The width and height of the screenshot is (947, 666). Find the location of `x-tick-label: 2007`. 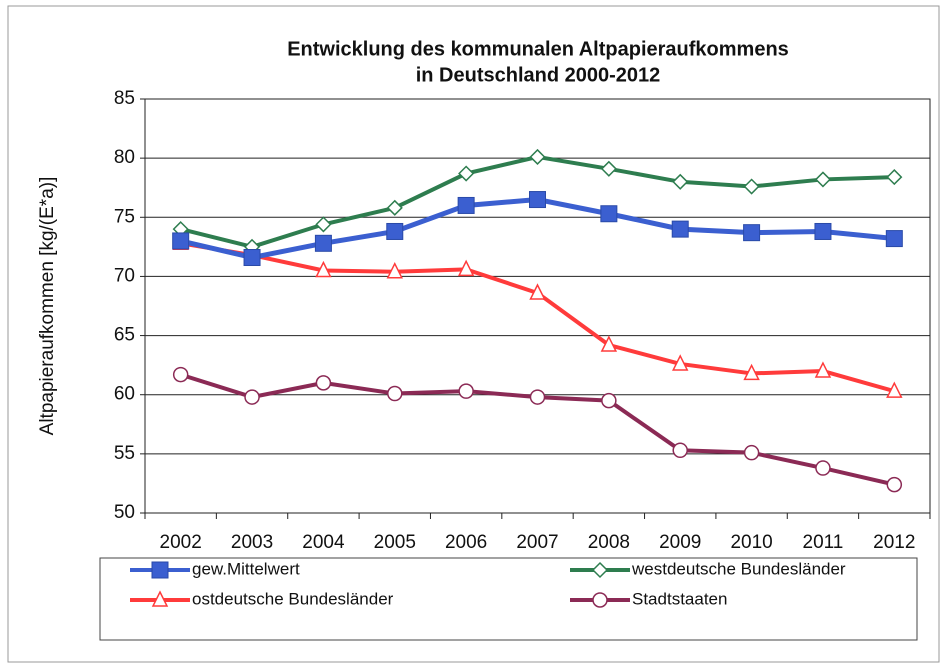

x-tick-label: 2007 is located at coordinates (537, 542).